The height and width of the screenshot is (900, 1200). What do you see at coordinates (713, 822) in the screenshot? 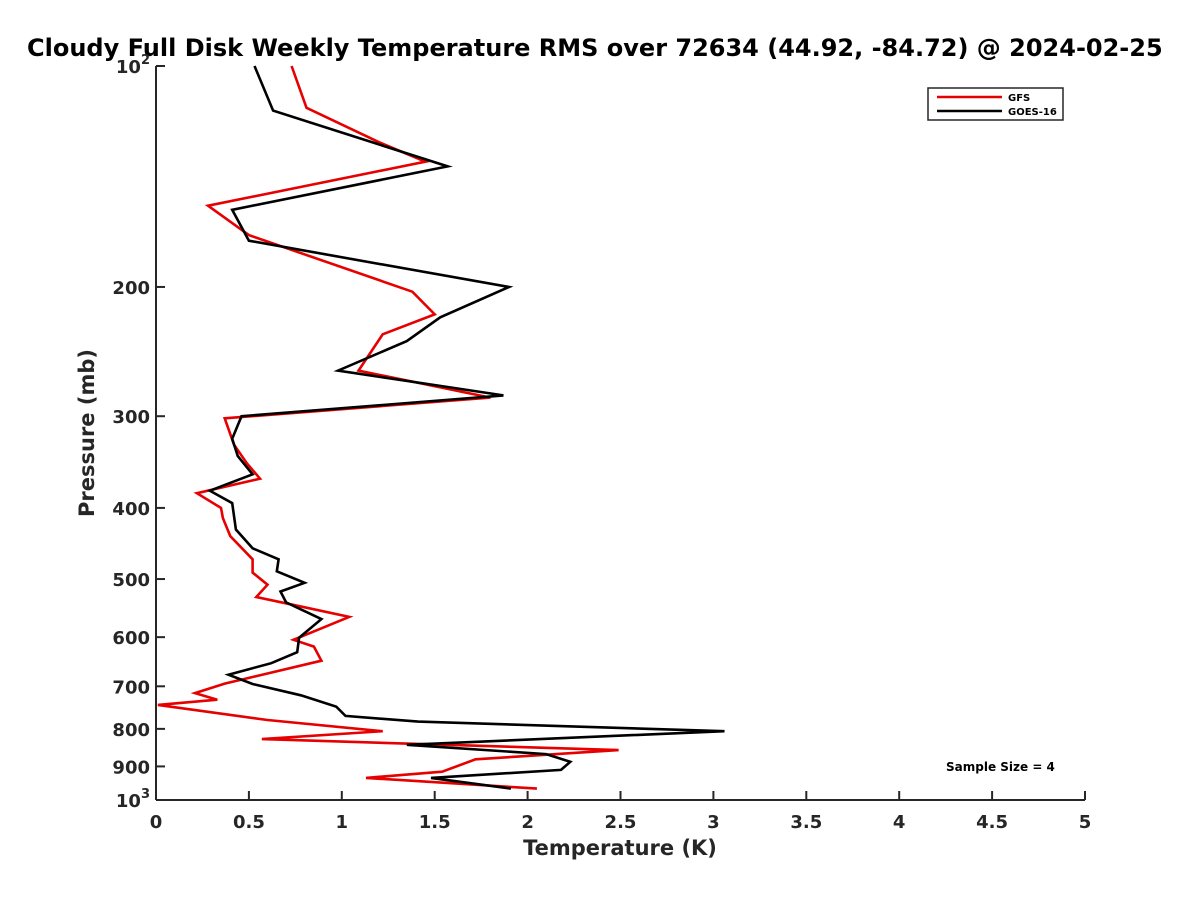
I see `x-tick-label: 3` at bounding box center [713, 822].